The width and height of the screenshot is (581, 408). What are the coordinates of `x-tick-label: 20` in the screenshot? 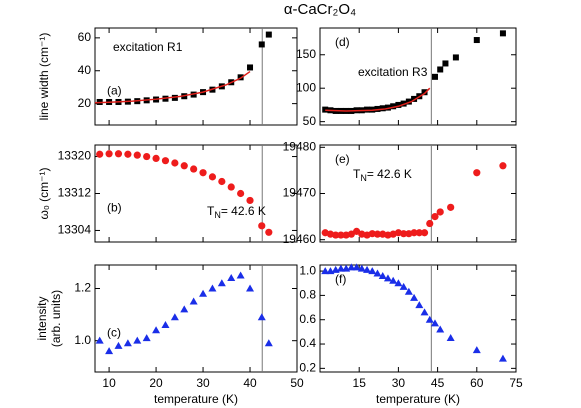 It's located at (156, 383).